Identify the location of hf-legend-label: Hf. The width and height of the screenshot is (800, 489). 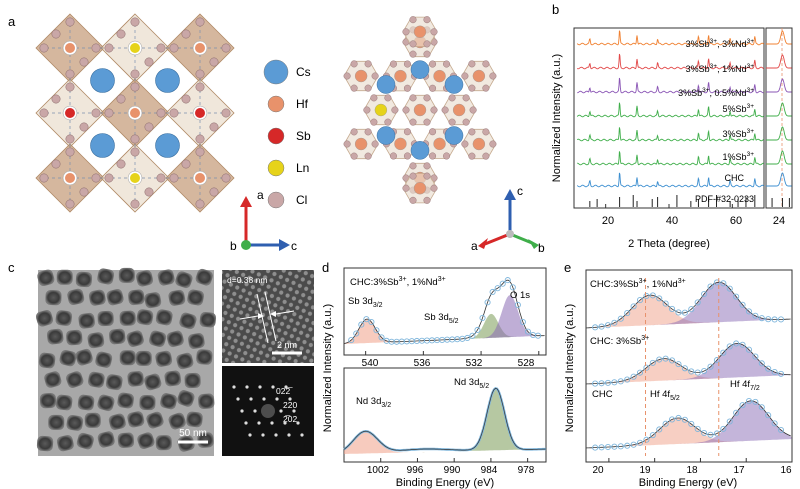
(302, 104).